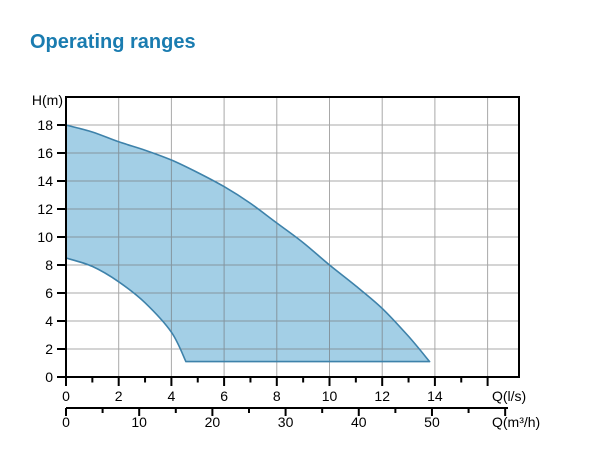 Image resolution: width=606 pixels, height=469 pixels. Describe the element at coordinates (172, 396) in the screenshot. I see `x-ls-tick-label: 4` at that location.